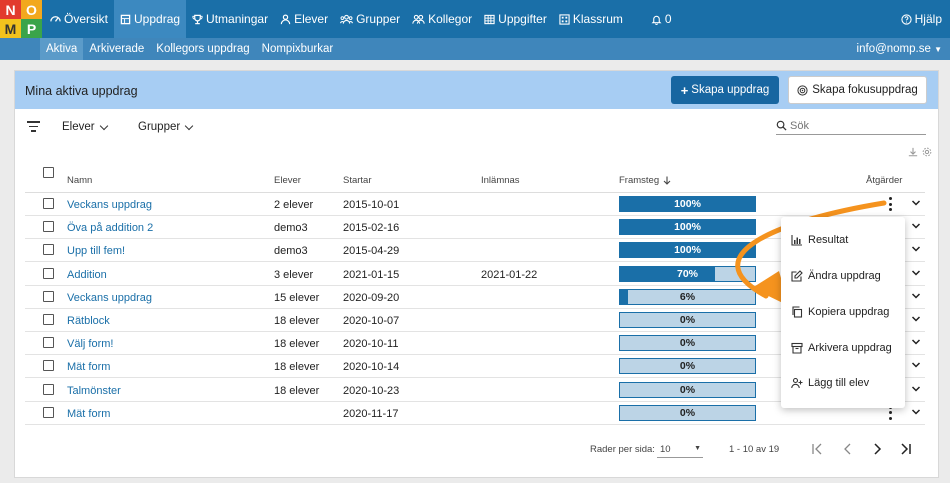  What do you see at coordinates (475, 344) in the screenshot?
I see `table-row: Välj form! 18 elever 2020-10-11 0%` at bounding box center [475, 344].